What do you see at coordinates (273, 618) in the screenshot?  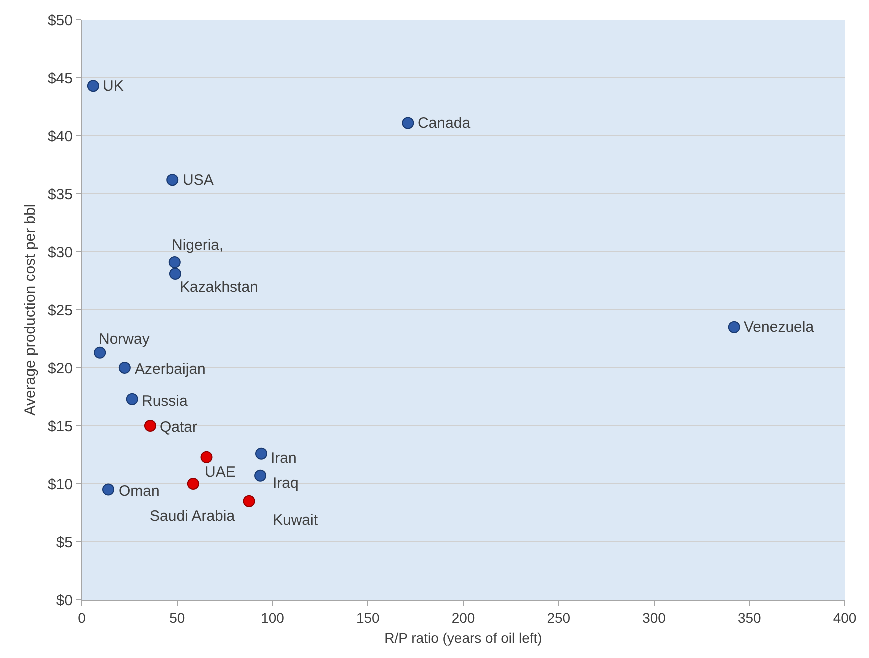 I see `x-tick-label: 100` at bounding box center [273, 618].